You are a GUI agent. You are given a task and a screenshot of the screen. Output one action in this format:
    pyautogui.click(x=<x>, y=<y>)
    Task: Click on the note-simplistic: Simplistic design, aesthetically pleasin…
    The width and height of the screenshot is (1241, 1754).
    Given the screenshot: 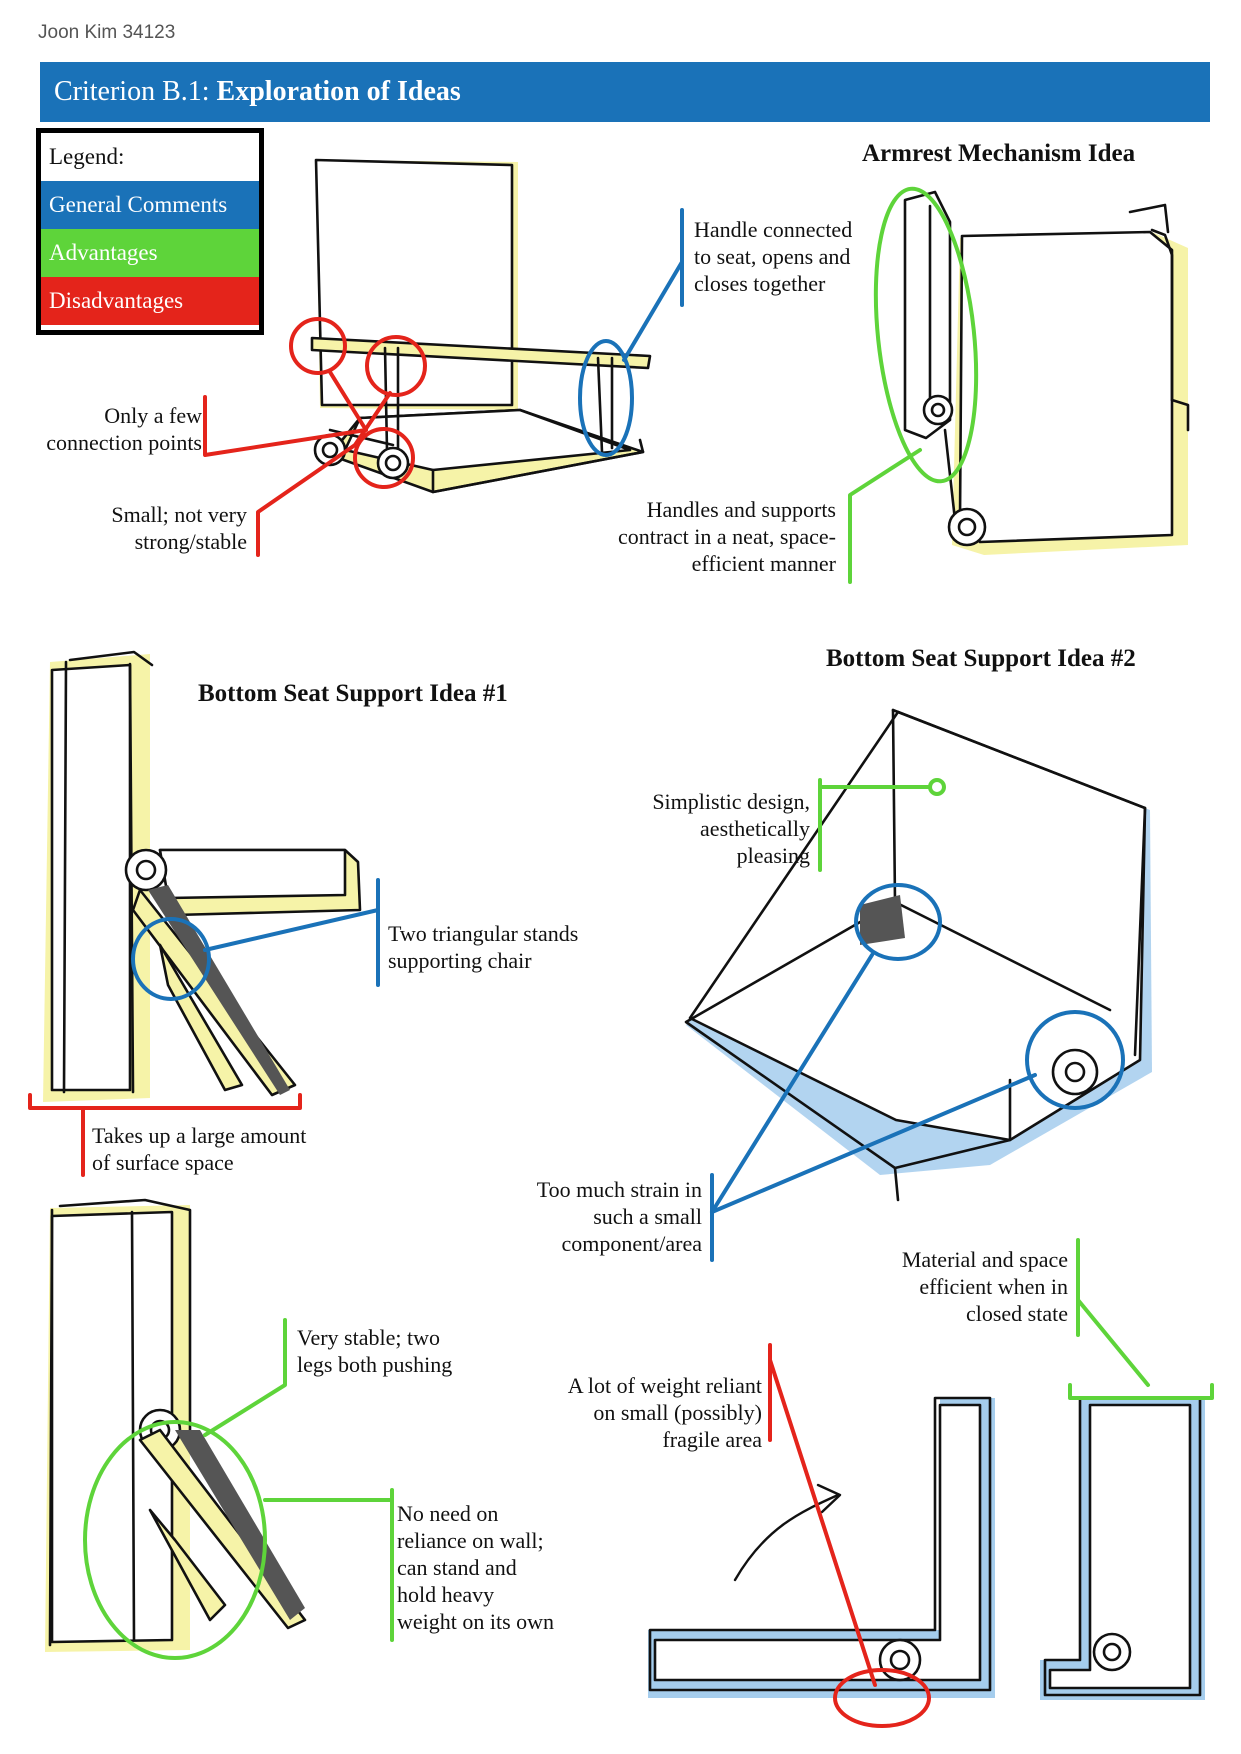 What is the action you would take?
    pyautogui.click(x=731, y=828)
    